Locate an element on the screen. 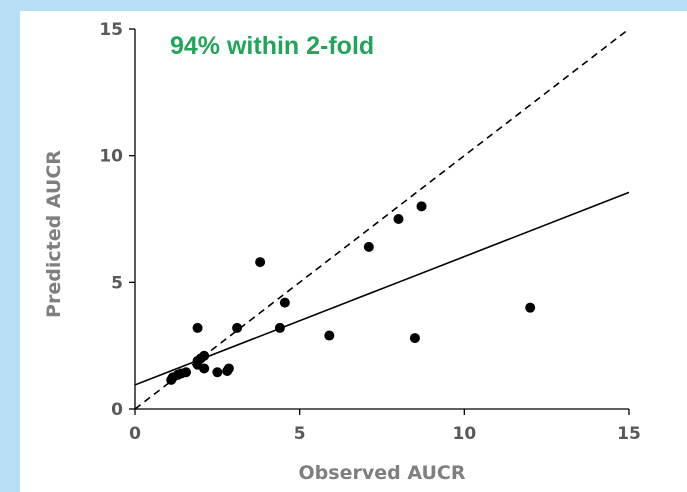 The image size is (687, 492). y-axis-title: Predicted AUCR is located at coordinates (54, 234).